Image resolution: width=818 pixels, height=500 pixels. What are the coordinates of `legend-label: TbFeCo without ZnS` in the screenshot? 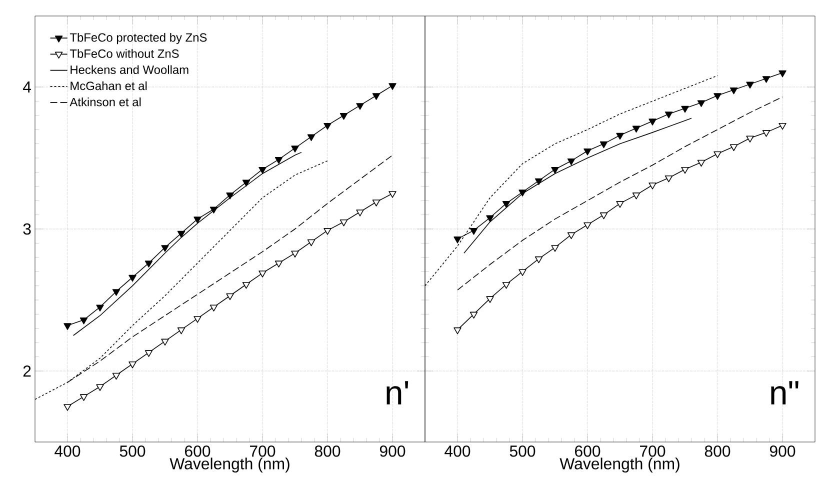 It's located at (124, 53).